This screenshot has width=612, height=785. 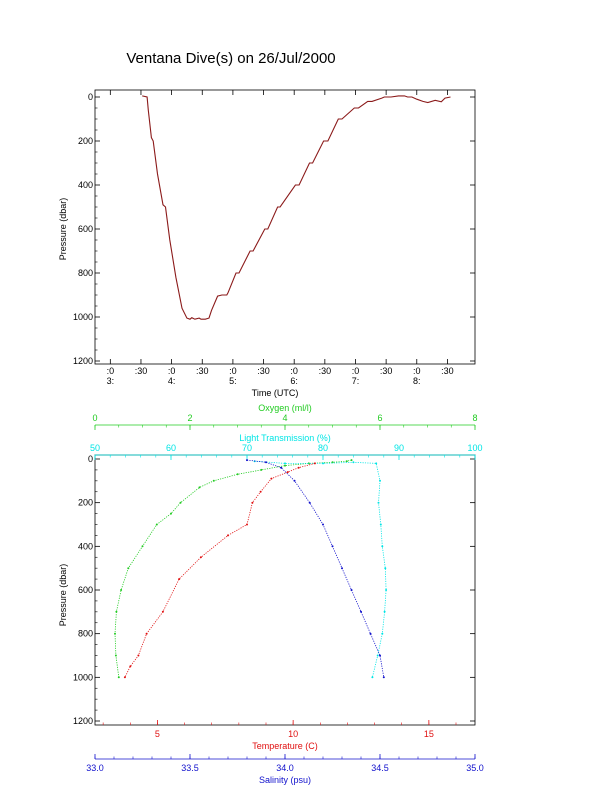 I want to click on axis-title: Oxygen (ml/l), so click(x=285, y=408).